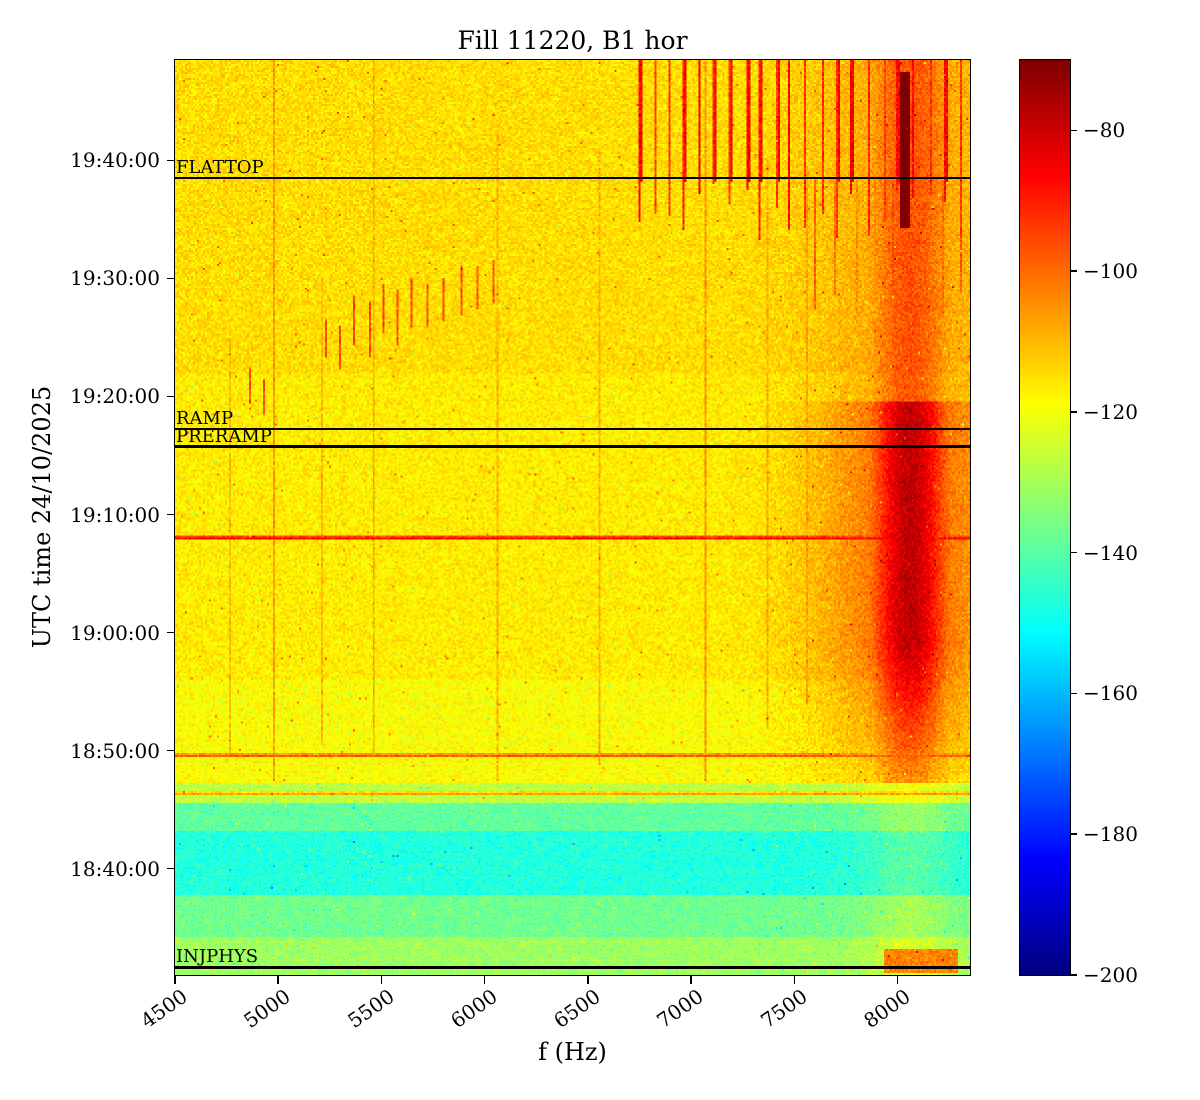 The width and height of the screenshot is (1200, 1100). Describe the element at coordinates (1110, 975) in the screenshot. I see `colorbar-tick-label: −200` at that location.